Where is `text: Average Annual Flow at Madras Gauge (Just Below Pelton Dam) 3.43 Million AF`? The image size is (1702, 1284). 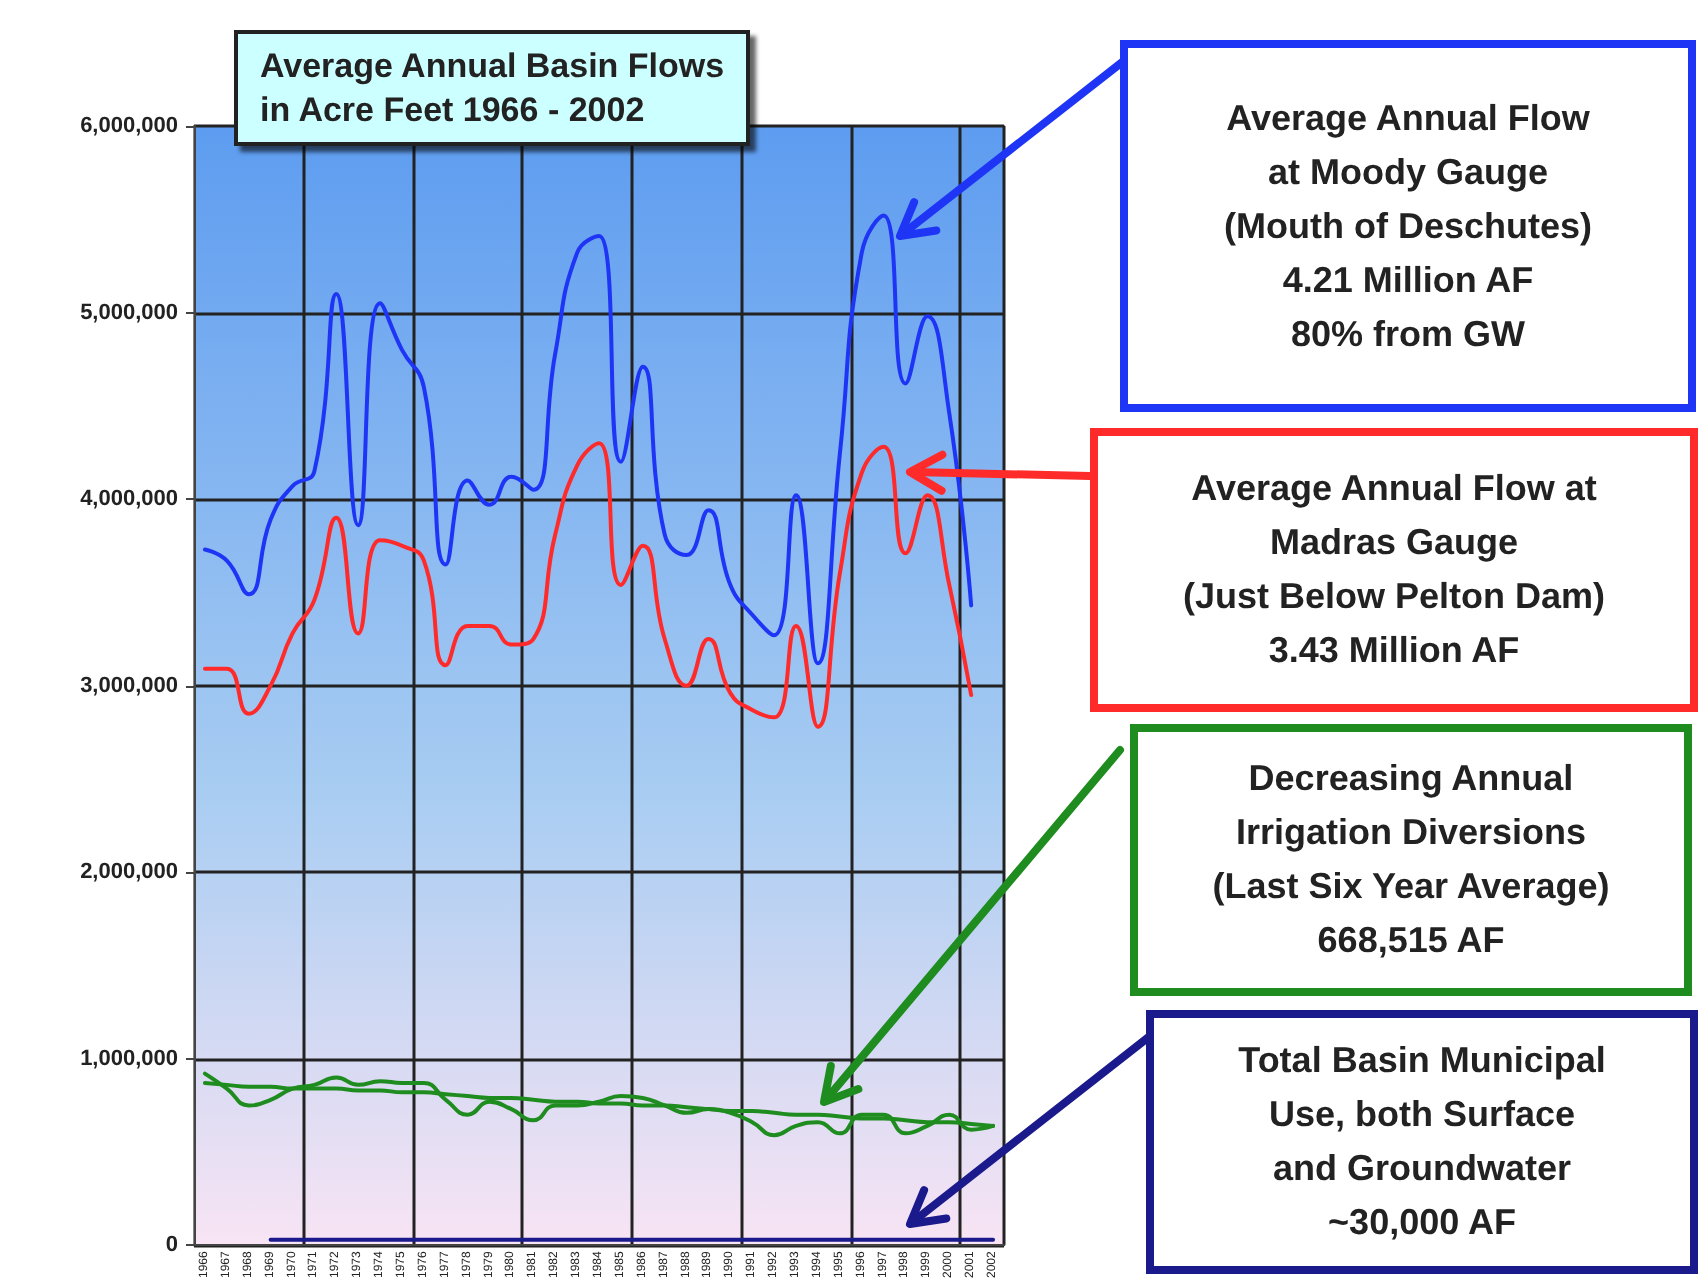
text: Average Annual Flow at Madras Gauge (Just Below Pelton Dam) 3.43 Million AF is located at coordinates (1394, 570).